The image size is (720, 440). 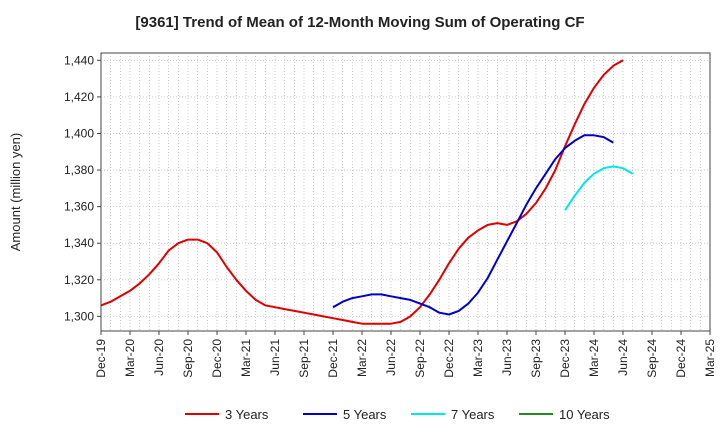 What do you see at coordinates (420, 358) in the screenshot?
I see `x-tick-label: Sep-22` at bounding box center [420, 358].